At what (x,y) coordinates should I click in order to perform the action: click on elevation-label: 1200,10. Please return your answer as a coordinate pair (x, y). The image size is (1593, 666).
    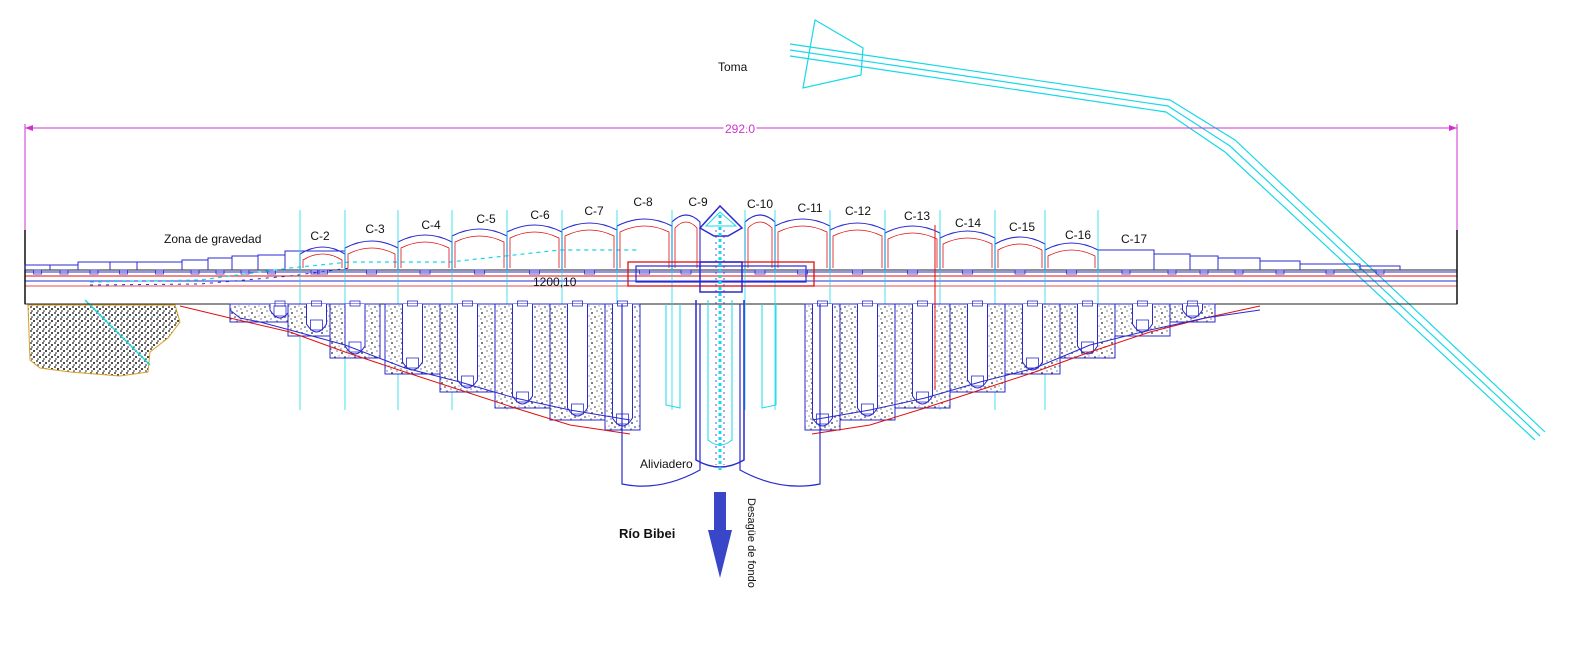
    Looking at the image, I should click on (555, 282).